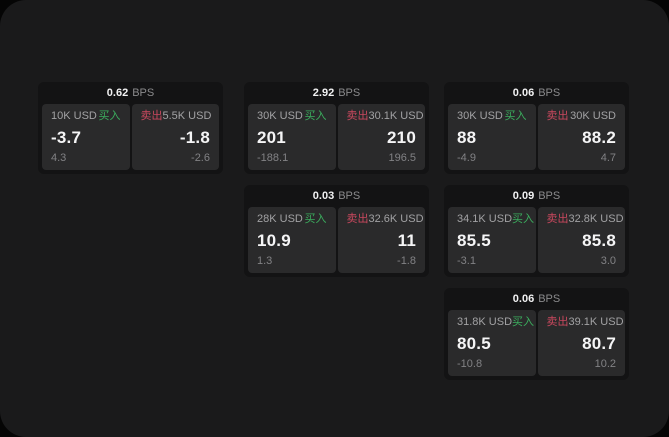 The image size is (669, 437). Describe the element at coordinates (492, 343) in the screenshot. I see `buy-tile: 31.8K USD 买入 80.5 -10.8` at that location.